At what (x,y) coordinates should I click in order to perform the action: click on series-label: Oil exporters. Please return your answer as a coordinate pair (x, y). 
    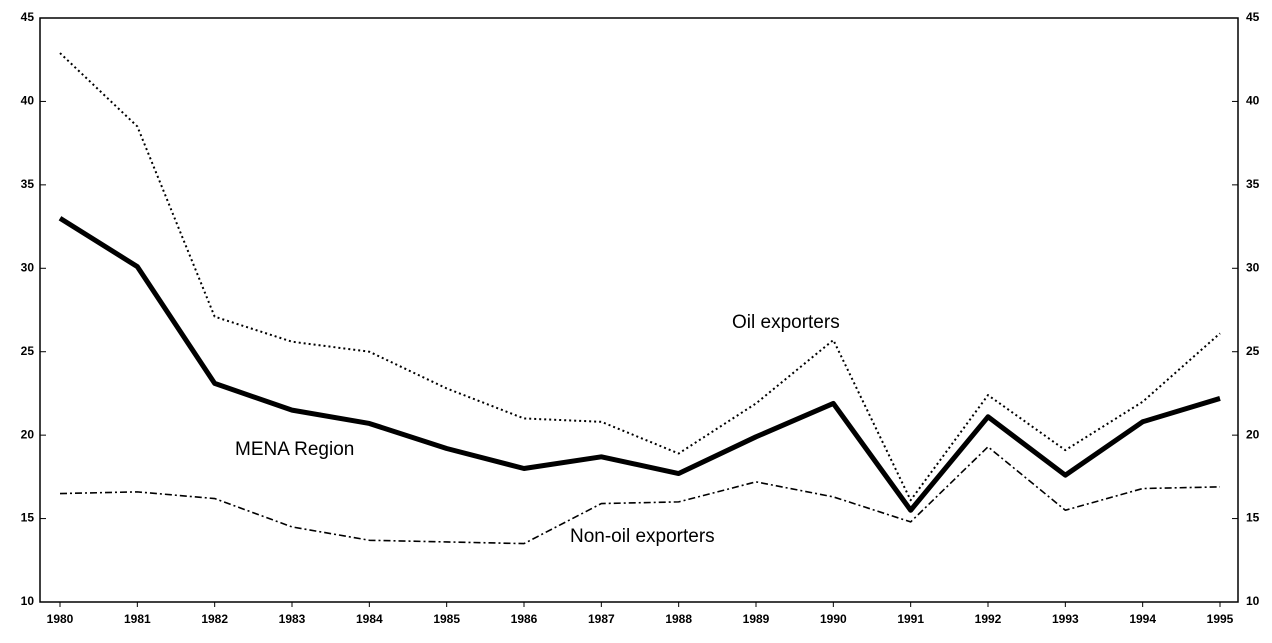
    Looking at the image, I should click on (786, 322).